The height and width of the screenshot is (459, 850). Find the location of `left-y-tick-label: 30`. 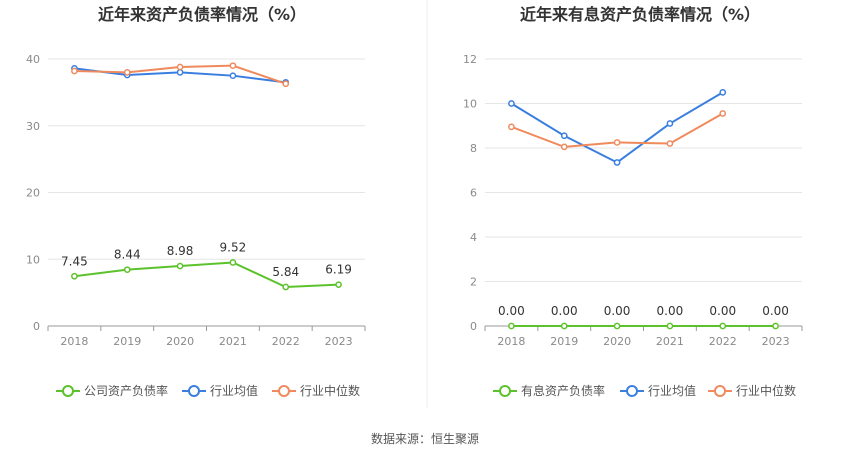

left-y-tick-label: 30 is located at coordinates (33, 126).